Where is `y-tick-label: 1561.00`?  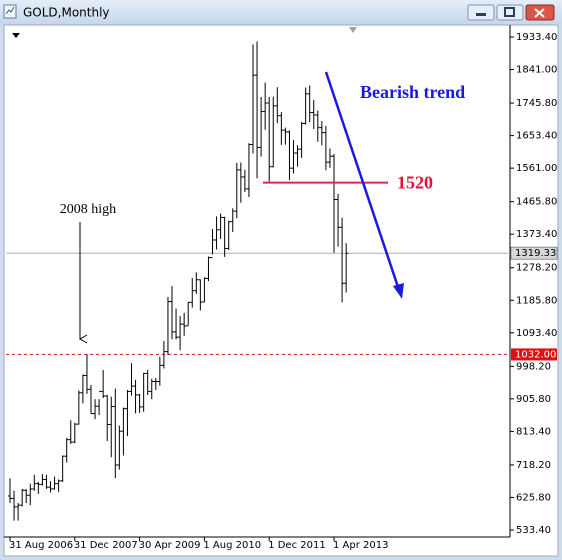 y-tick-label: 1561.00 is located at coordinates (536, 168).